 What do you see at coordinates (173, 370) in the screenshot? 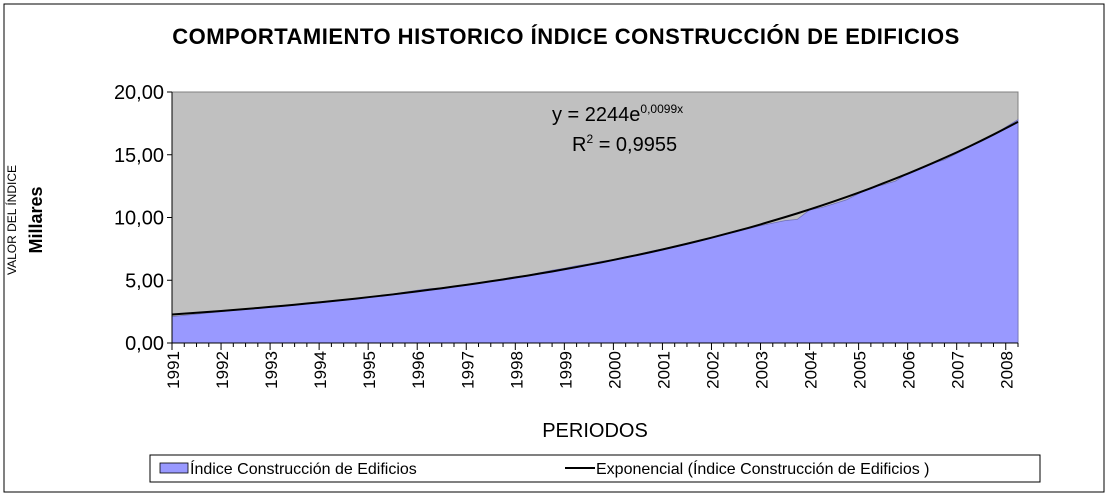
I see `x-tick-label: 1991` at bounding box center [173, 370].